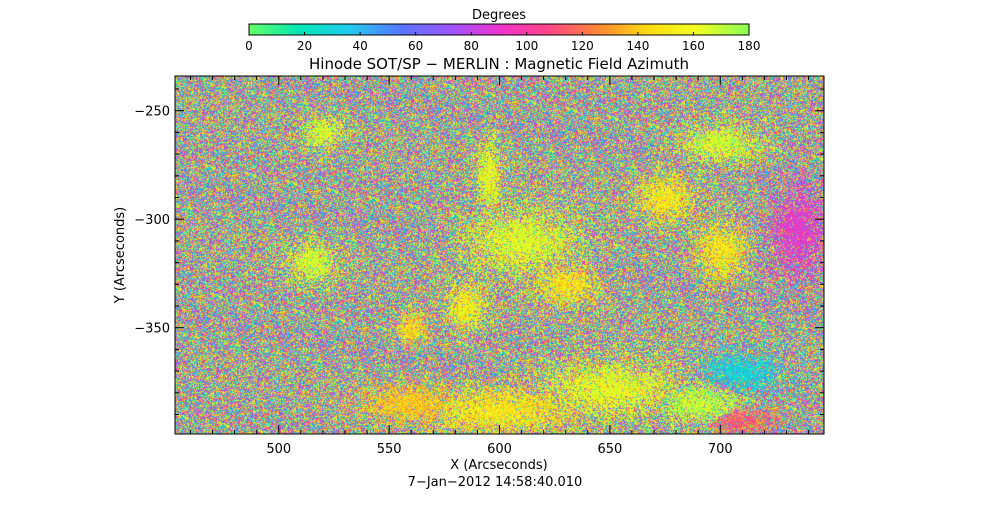 This screenshot has height=512, width=997. Describe the element at coordinates (749, 46) in the screenshot. I see `colorbar-tick-label: 180` at that location.